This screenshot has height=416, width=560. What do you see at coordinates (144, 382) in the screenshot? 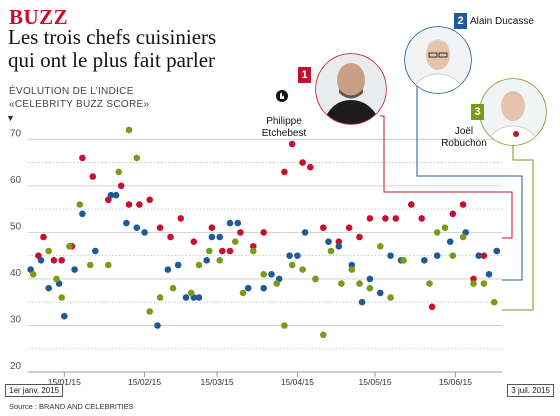
I see `x-tick-label: 15/02/15` at bounding box center [144, 382].